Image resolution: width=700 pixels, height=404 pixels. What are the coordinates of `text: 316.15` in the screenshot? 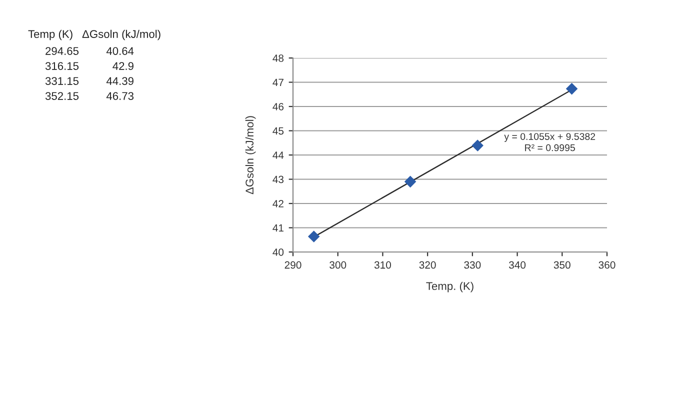 It's located at (62, 66).